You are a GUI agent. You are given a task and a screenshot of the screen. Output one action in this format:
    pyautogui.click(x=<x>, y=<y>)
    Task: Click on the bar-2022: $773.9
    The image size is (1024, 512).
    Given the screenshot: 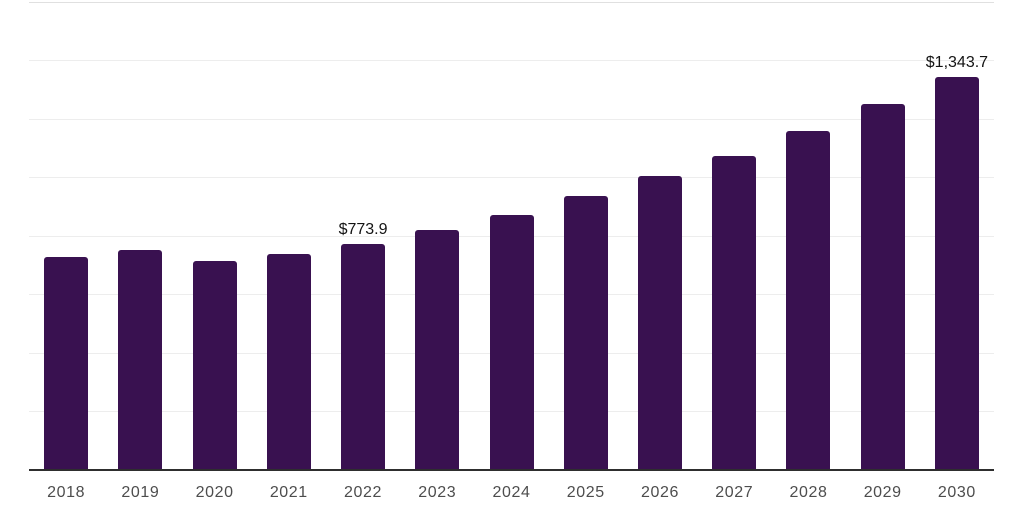 What is the action you would take?
    pyautogui.click(x=363, y=345)
    